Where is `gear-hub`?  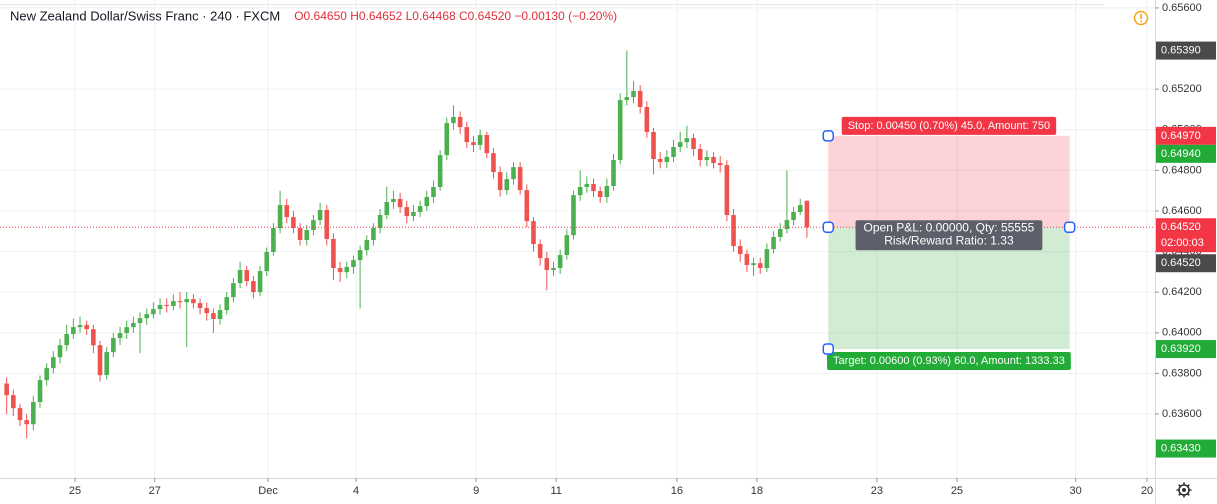 gear-hub is located at coordinates (1184, 490).